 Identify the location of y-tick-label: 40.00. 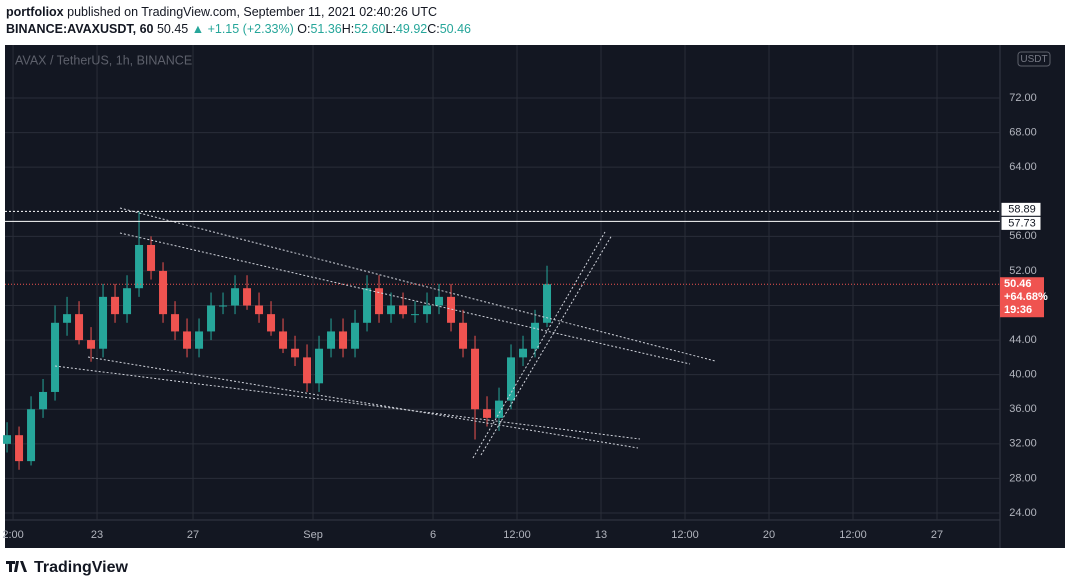
(1023, 375).